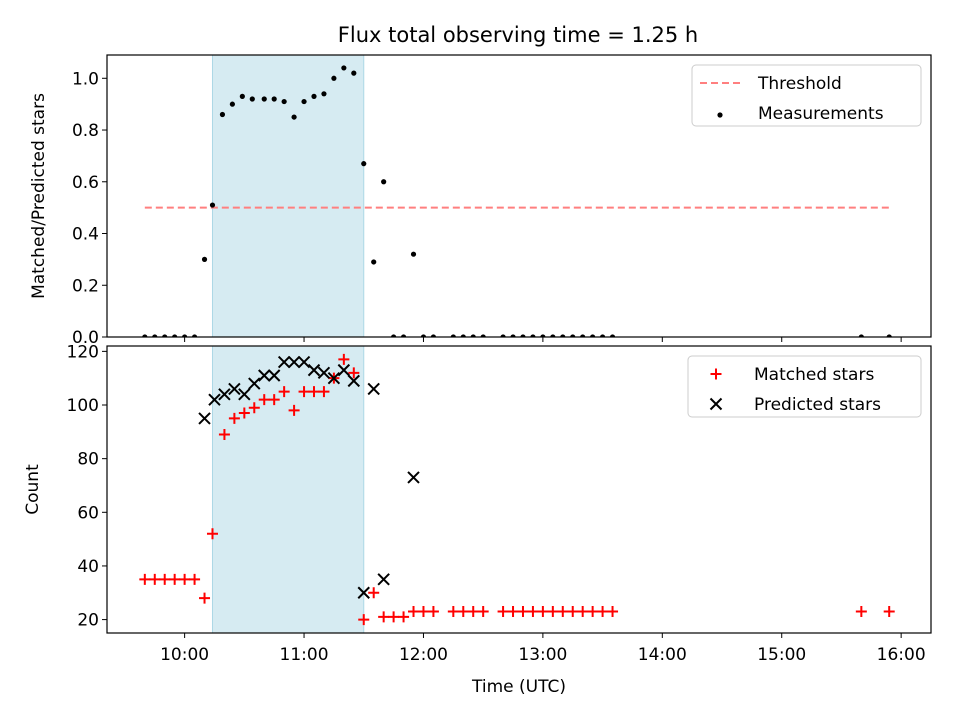 The image size is (960, 720). Describe the element at coordinates (821, 114) in the screenshot. I see `legend-label: Measurements` at that location.